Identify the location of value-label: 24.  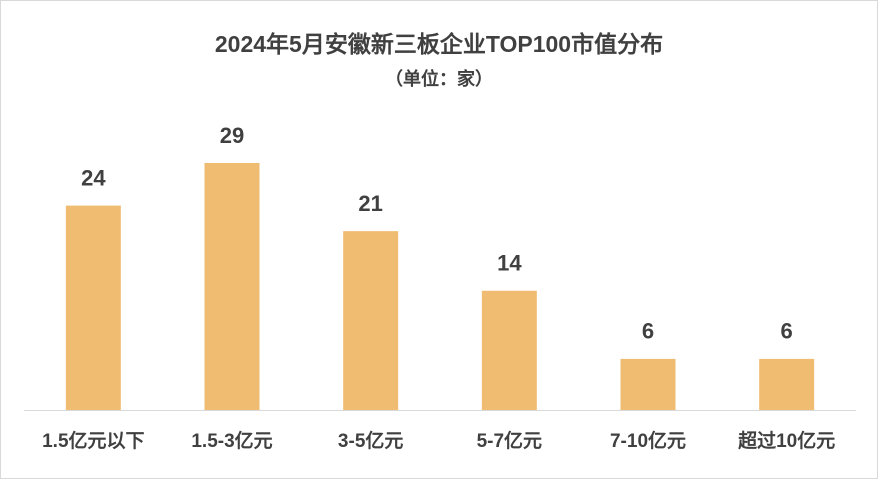
(93, 177).